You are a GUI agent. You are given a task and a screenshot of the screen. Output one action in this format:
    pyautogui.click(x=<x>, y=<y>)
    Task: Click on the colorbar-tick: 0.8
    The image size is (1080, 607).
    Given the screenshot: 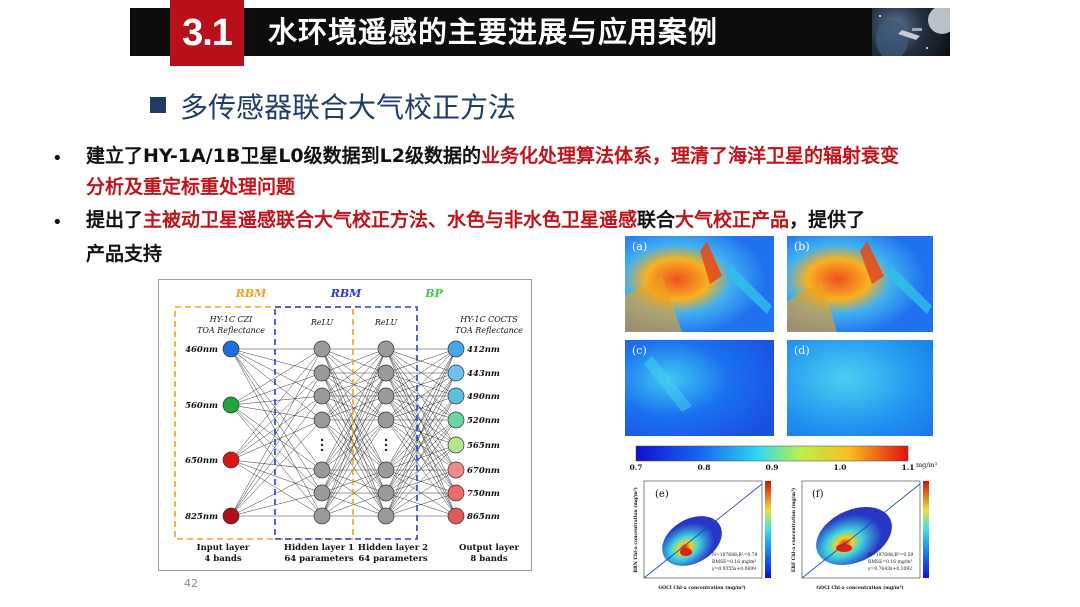 What is the action you would take?
    pyautogui.click(x=703, y=467)
    